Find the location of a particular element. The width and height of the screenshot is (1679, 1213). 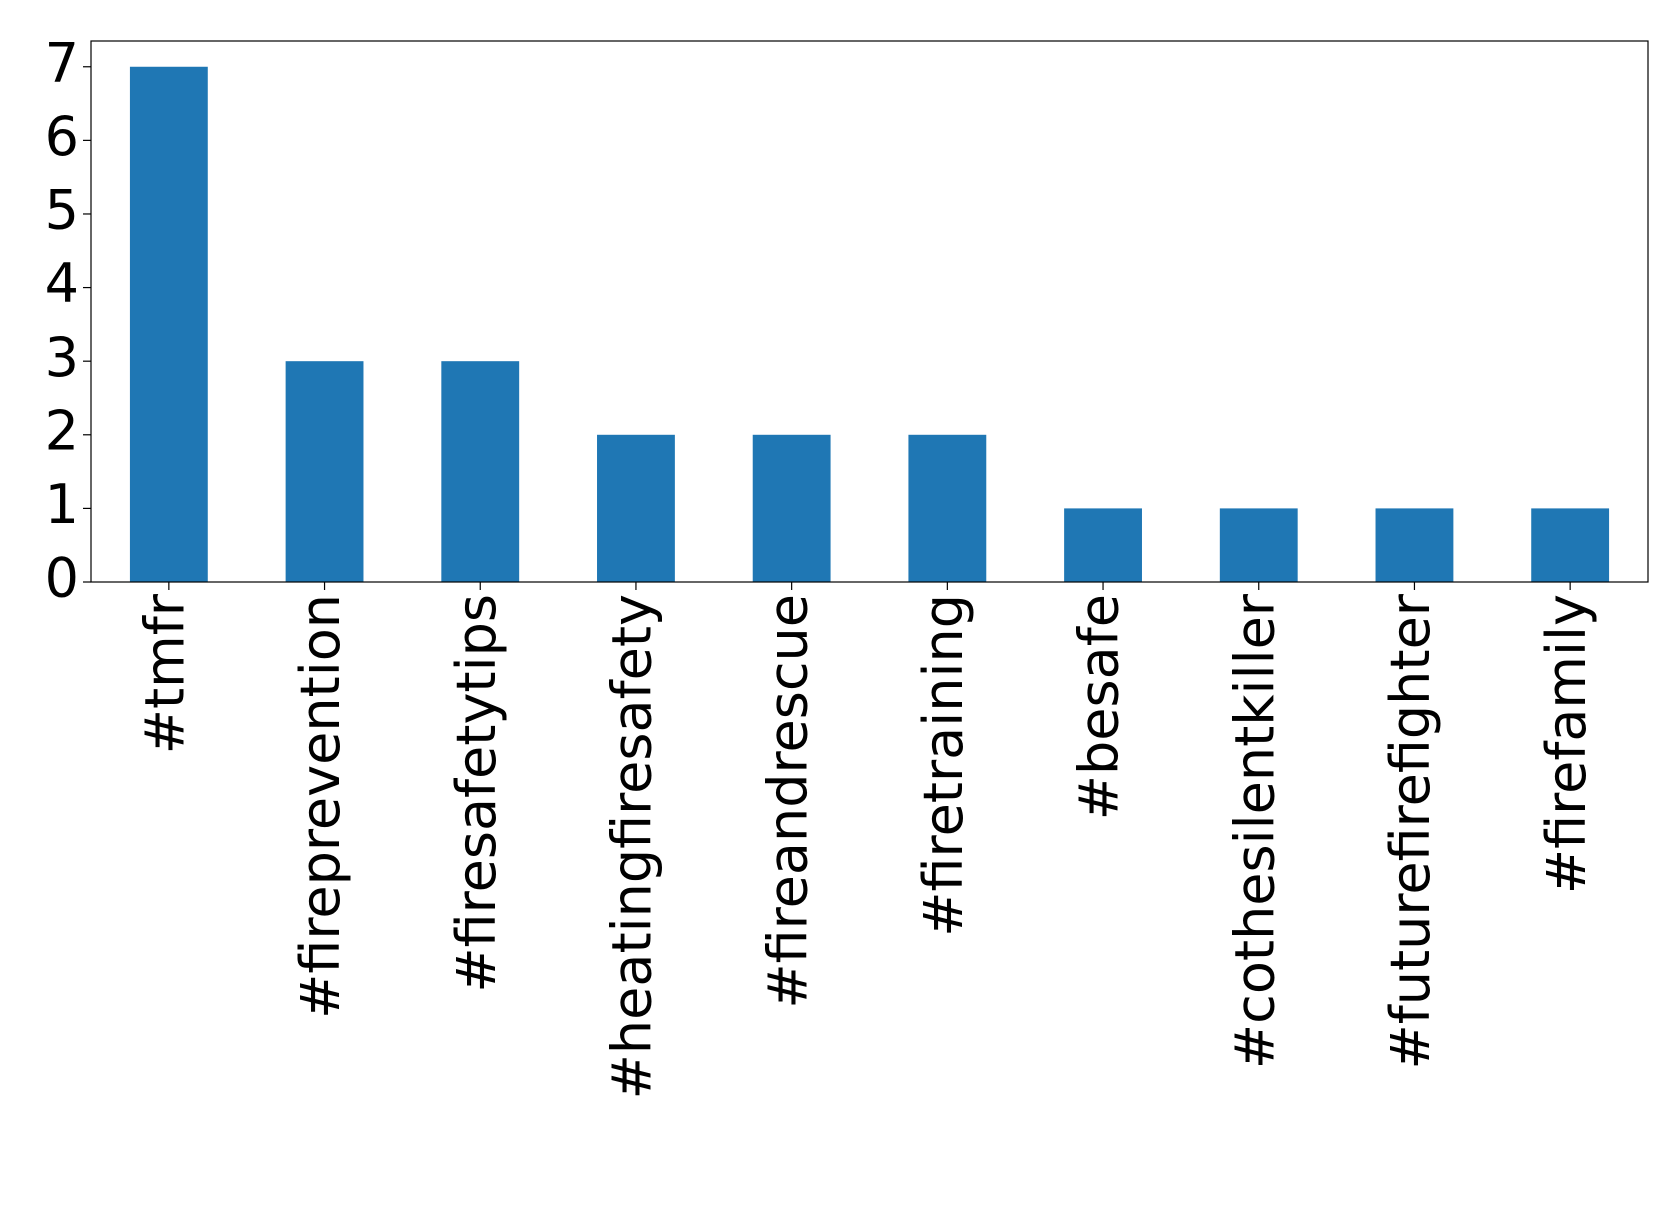

x-tick-label: #cothesilentkiller is located at coordinates (1254, 831).